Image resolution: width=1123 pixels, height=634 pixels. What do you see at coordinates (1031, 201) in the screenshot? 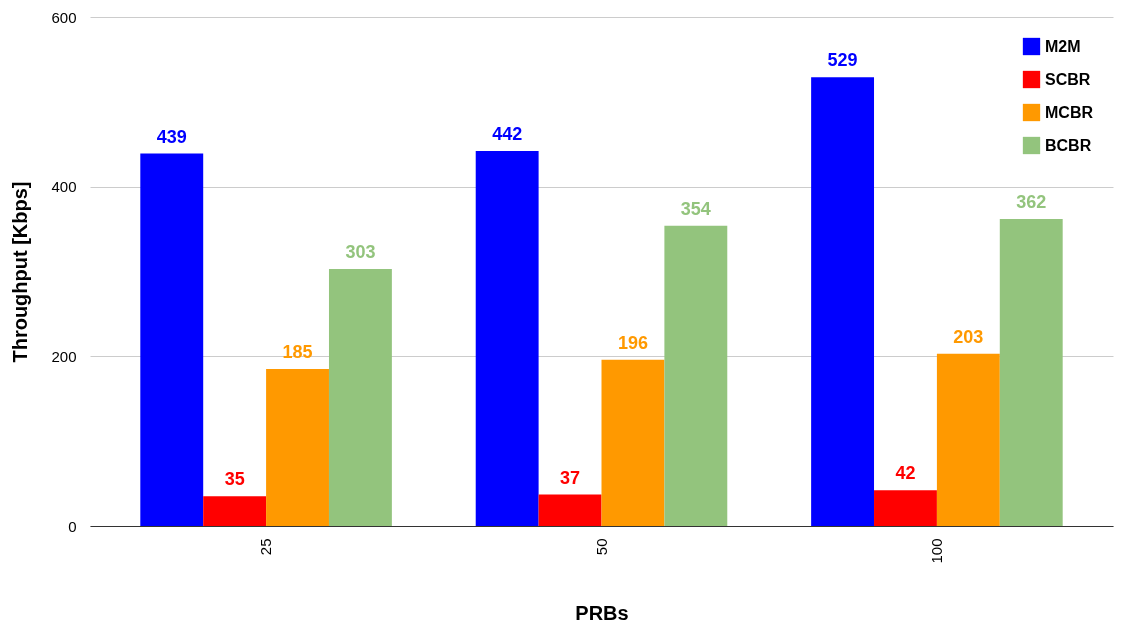
I see `data-label: 362` at bounding box center [1031, 201].